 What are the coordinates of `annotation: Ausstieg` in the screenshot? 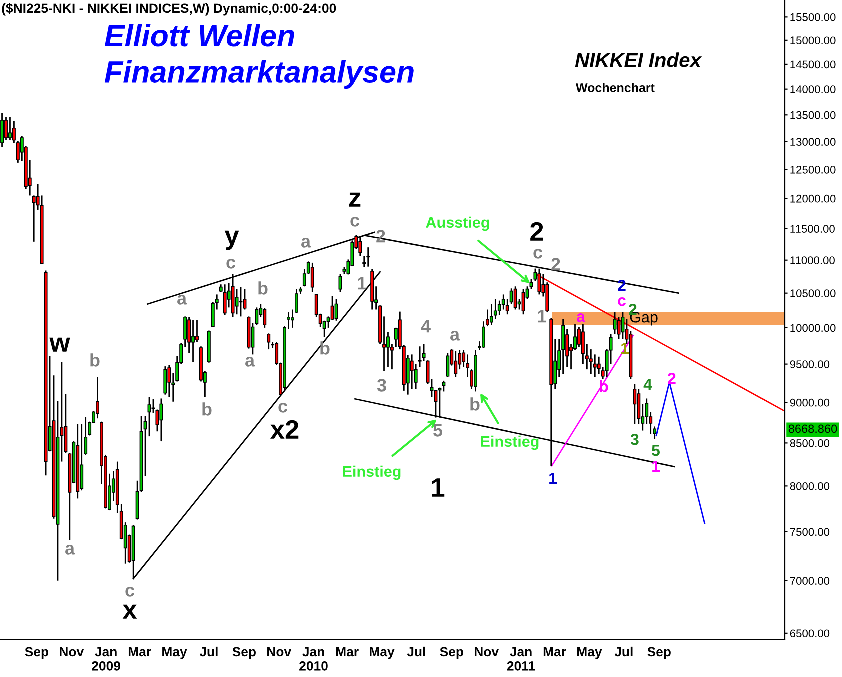 It's located at (458, 224).